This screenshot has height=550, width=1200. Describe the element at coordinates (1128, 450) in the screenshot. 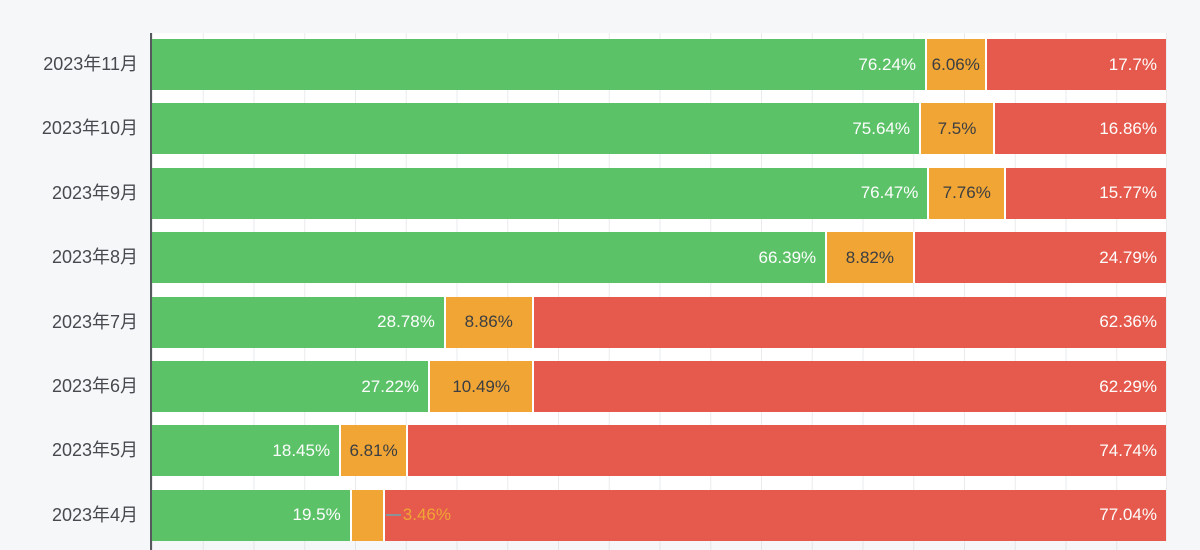

I see `segment-value-label: 74.74%` at that location.